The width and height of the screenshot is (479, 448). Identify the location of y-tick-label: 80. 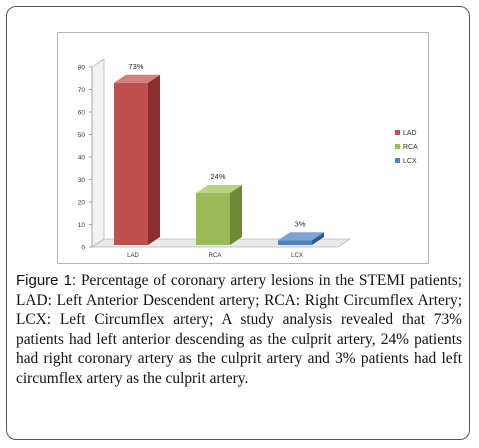
(82, 68).